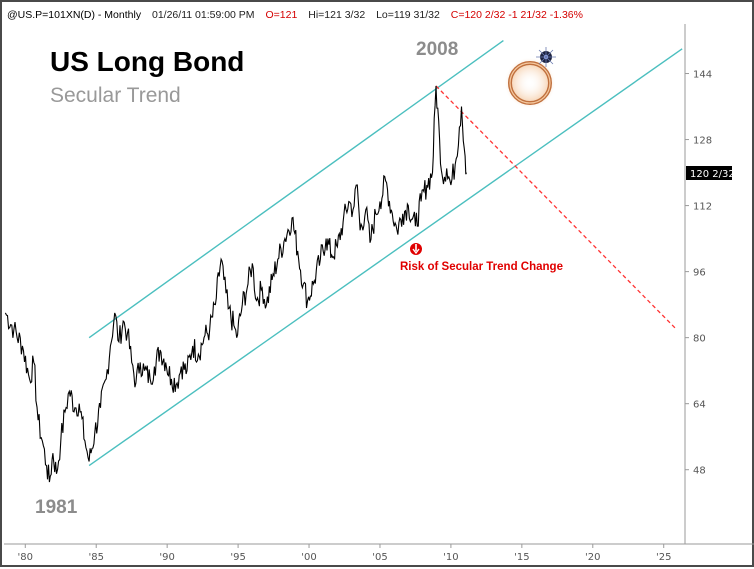 The height and width of the screenshot is (569, 754). I want to click on annotation-1981: 1981, so click(56, 507).